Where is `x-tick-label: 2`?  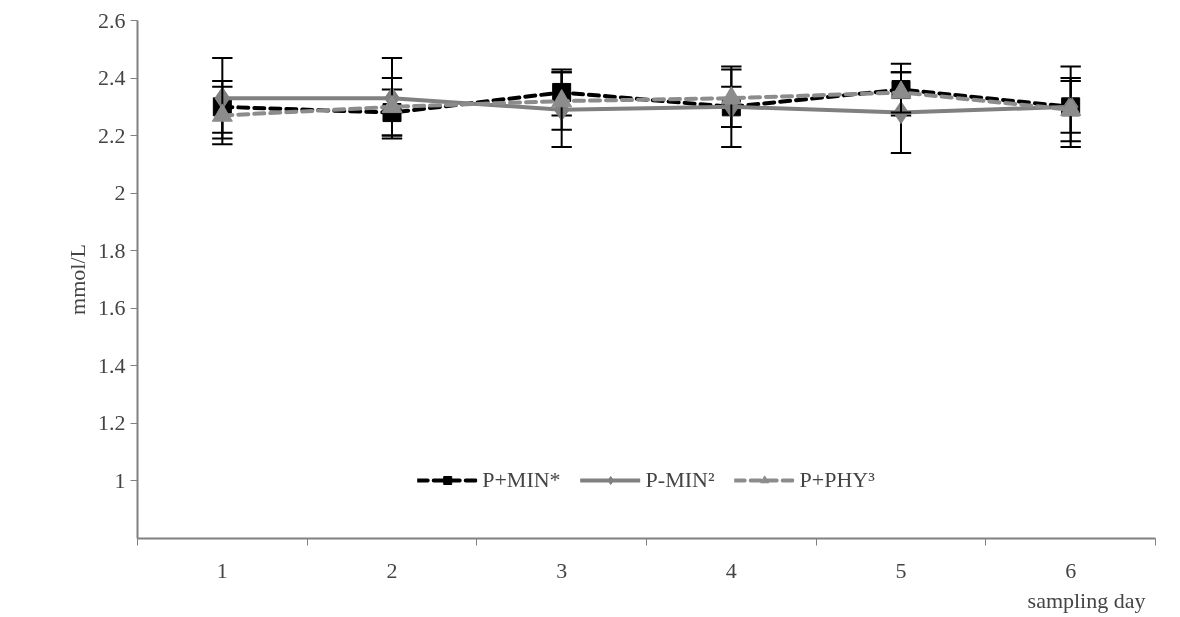
x-tick-label: 2 is located at coordinates (392, 570).